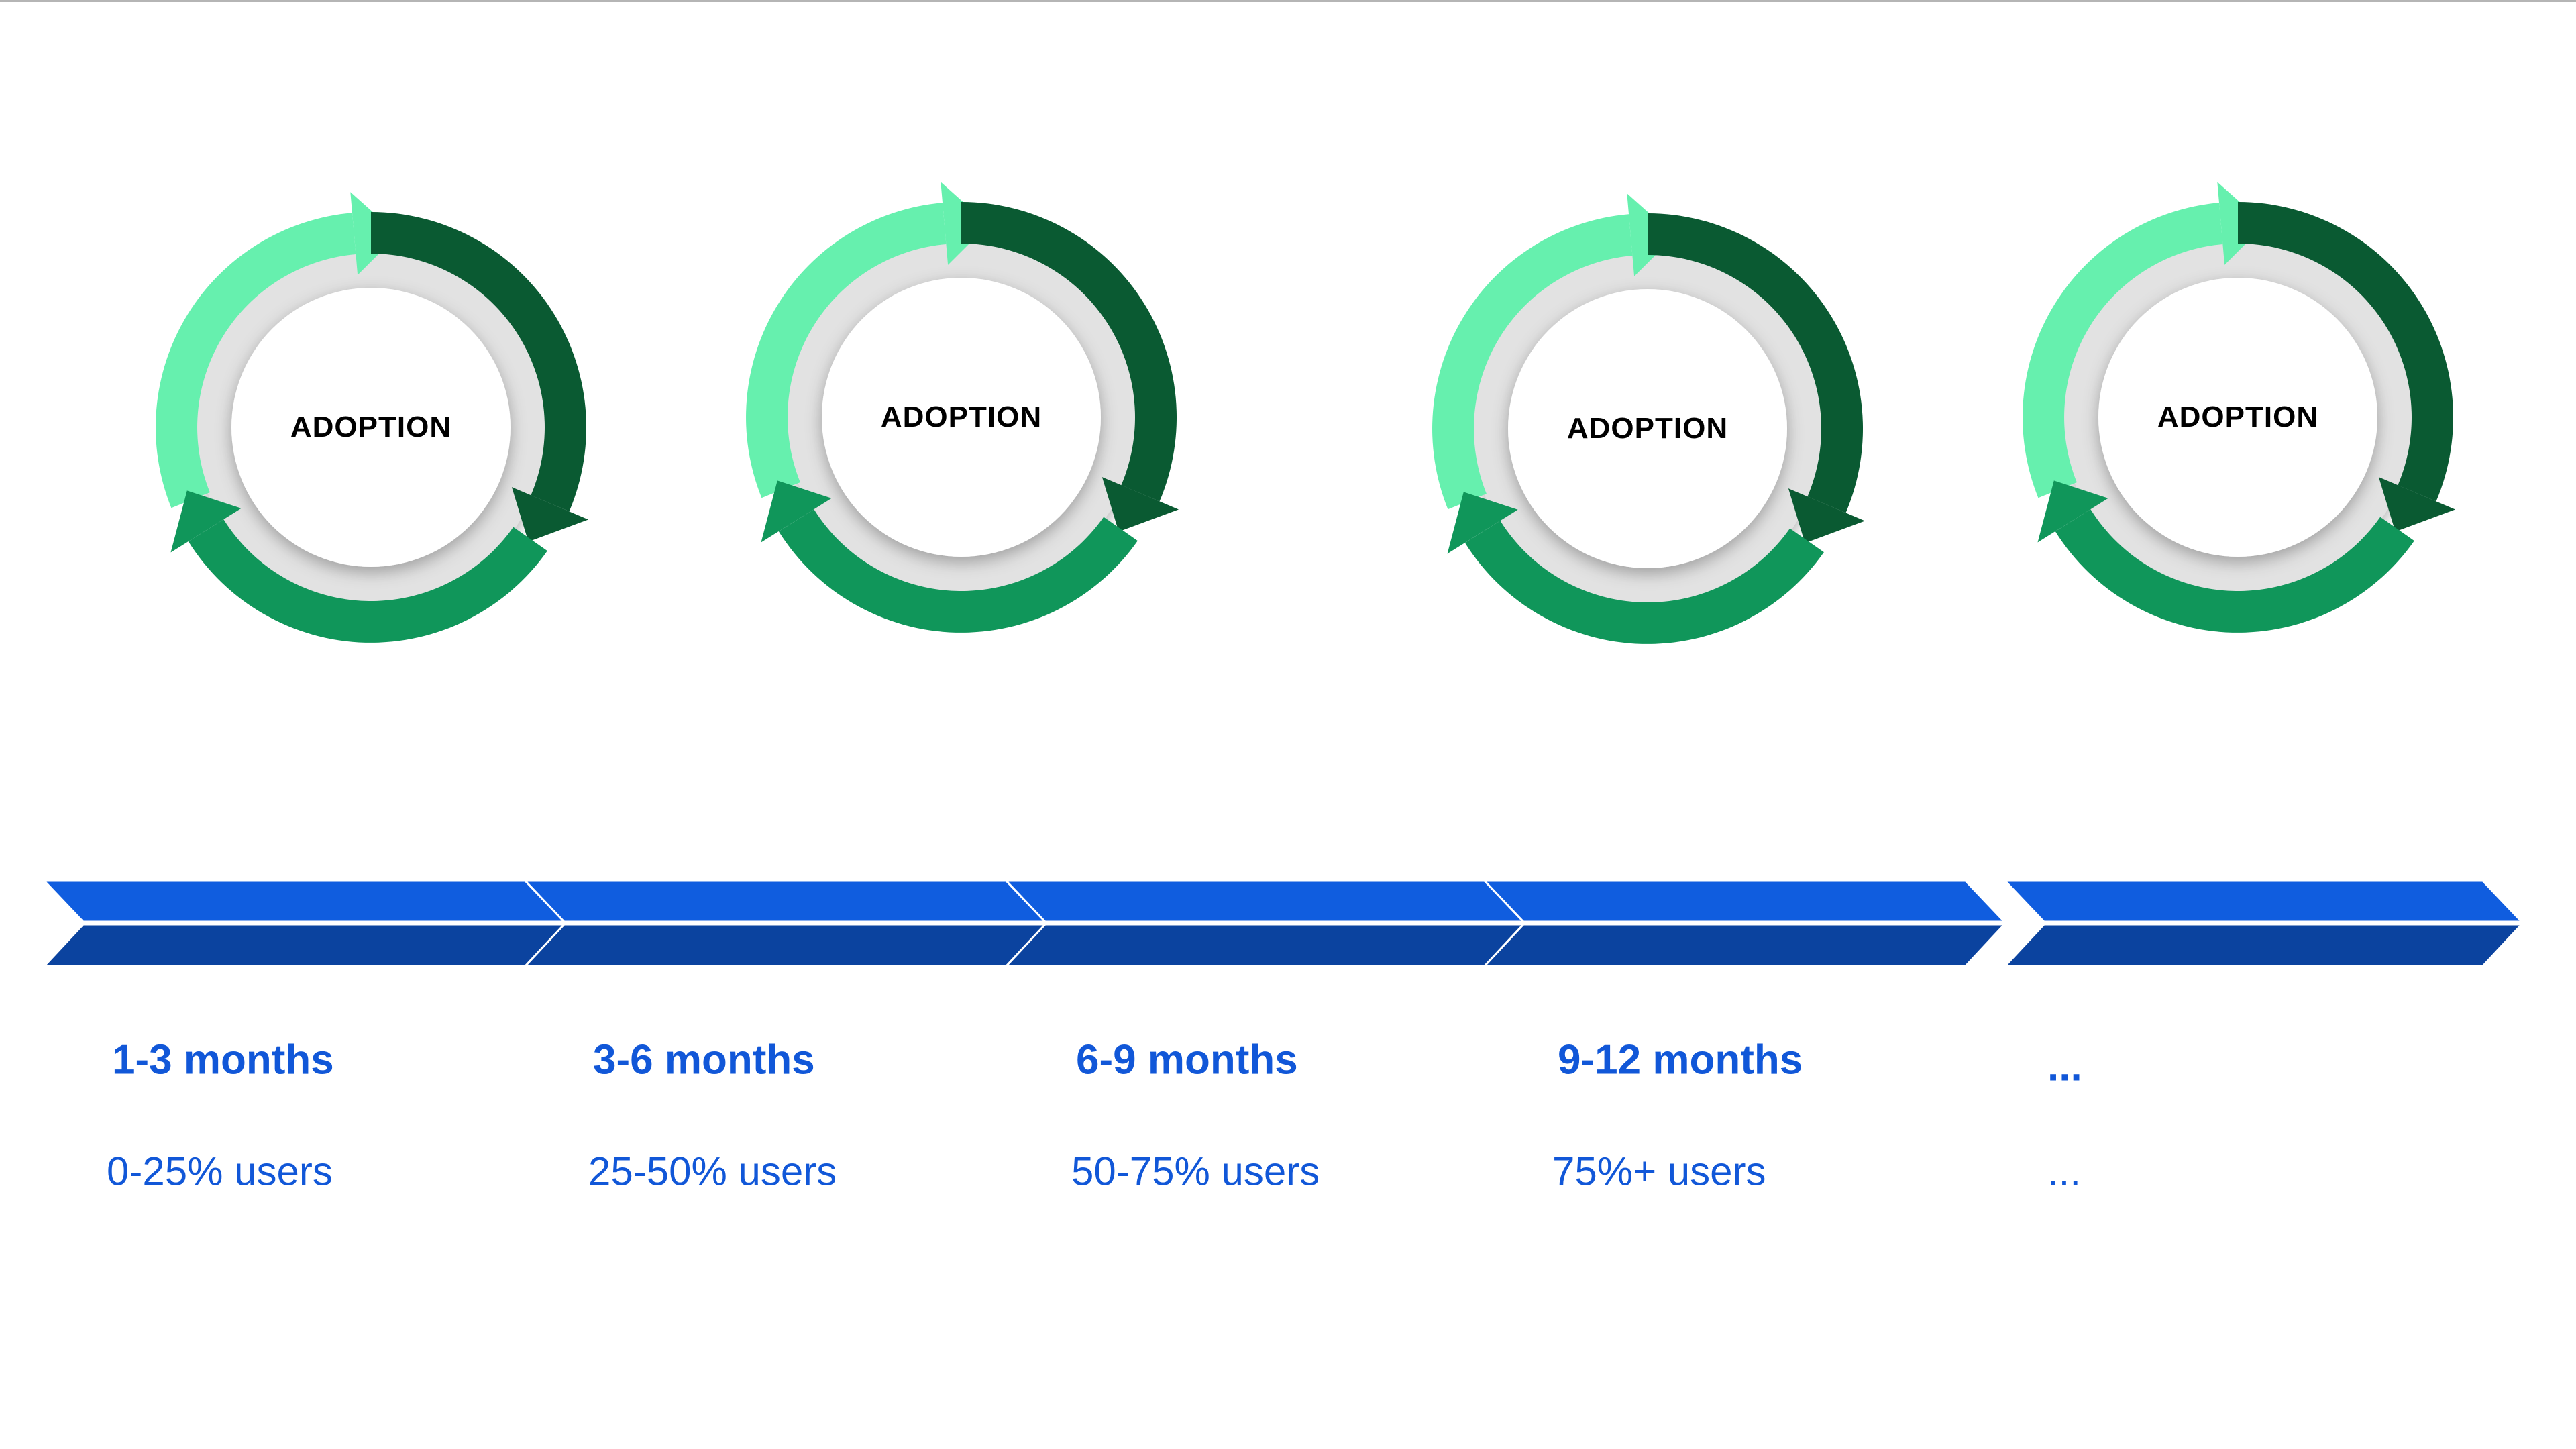 This screenshot has height=1449, width=2576. I want to click on timeline-chevrons, so click(1283, 923).